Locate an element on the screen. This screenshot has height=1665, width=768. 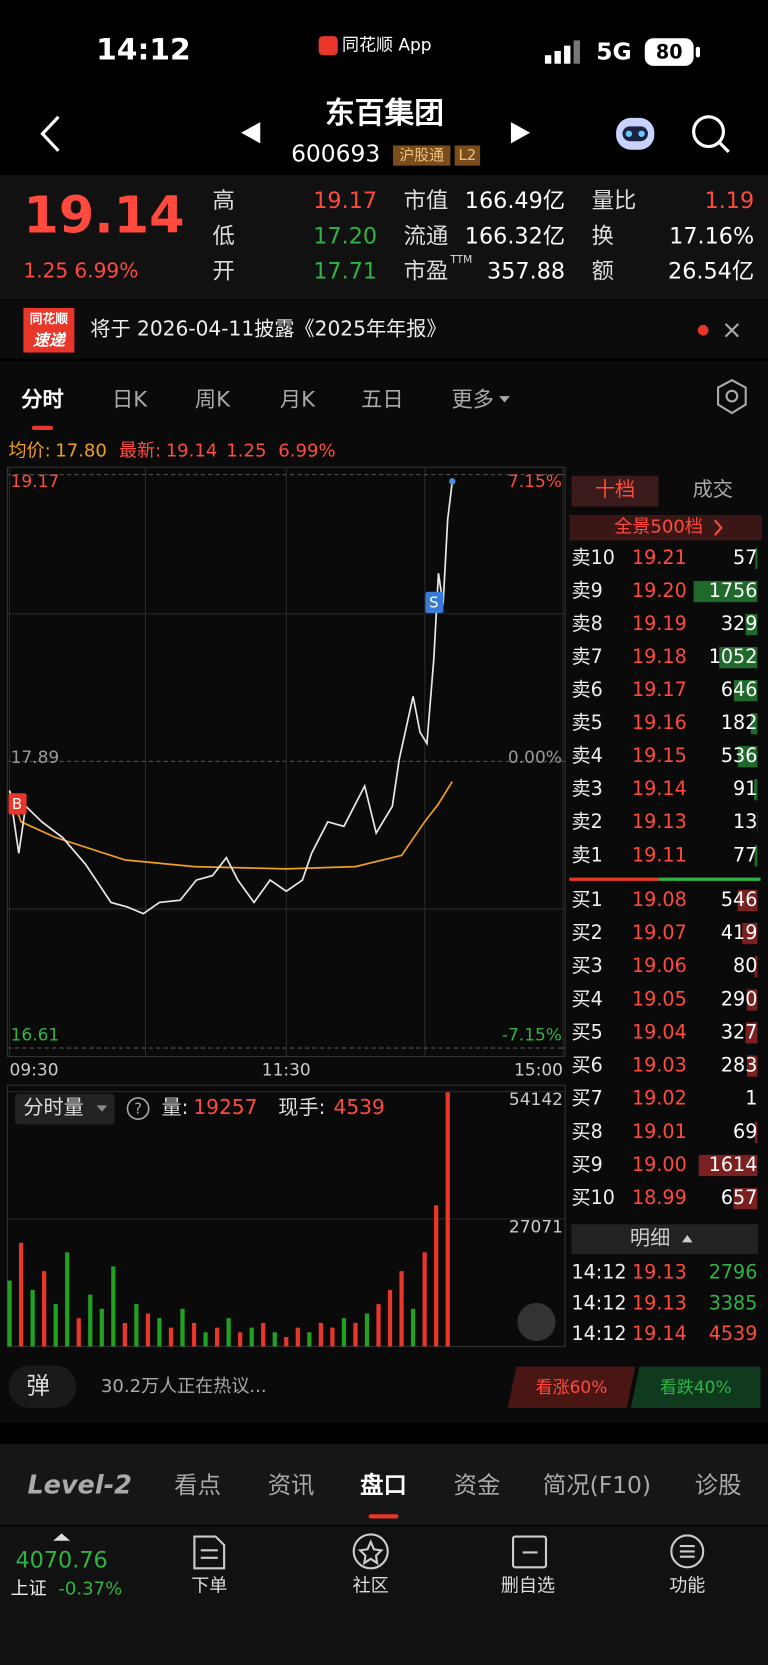
panorama-bar is located at coordinates (665, 528).